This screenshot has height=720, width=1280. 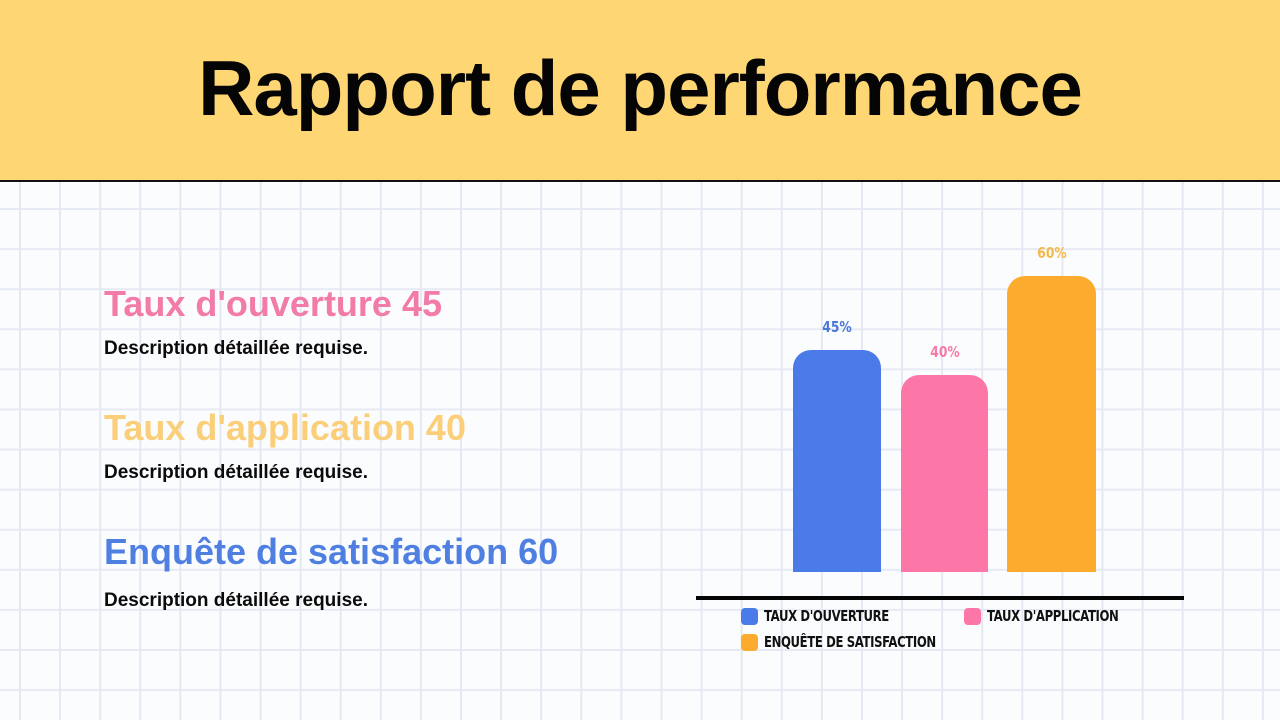 I want to click on legend-label: Enquête de satisfaction, so click(x=850, y=642).